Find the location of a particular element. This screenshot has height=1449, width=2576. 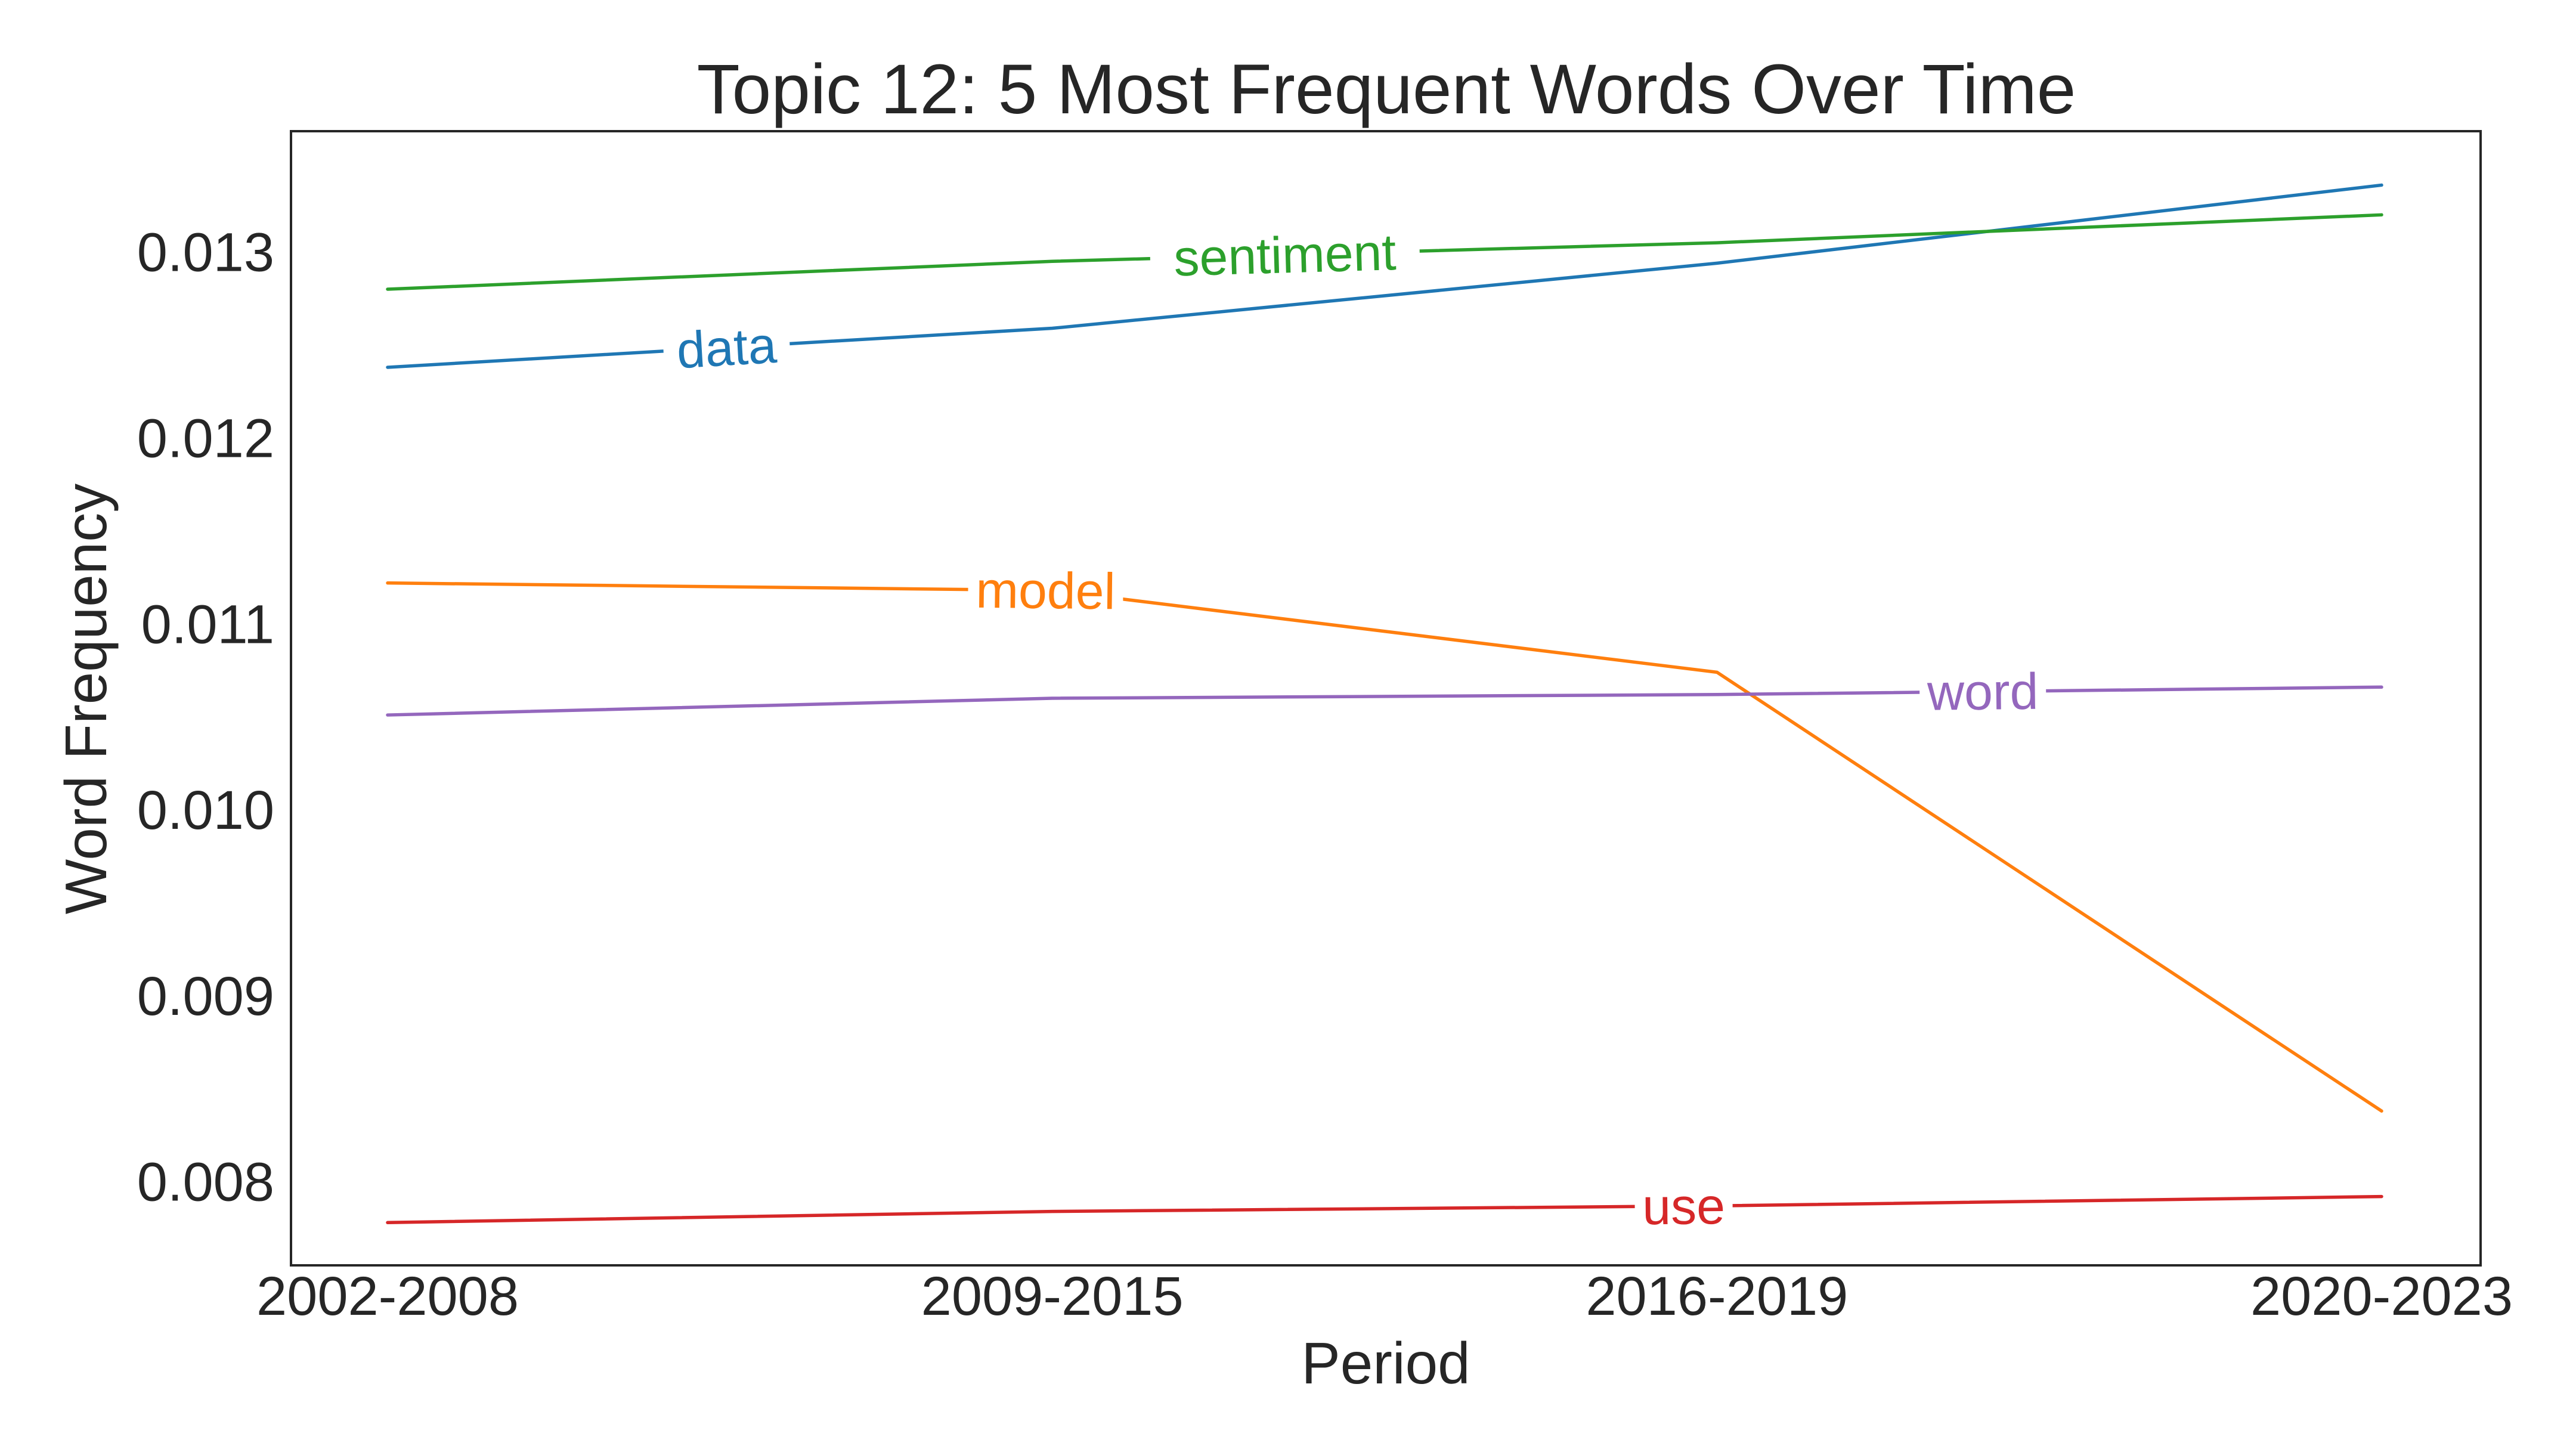

y-tick-label: 0.012 is located at coordinates (206, 439).